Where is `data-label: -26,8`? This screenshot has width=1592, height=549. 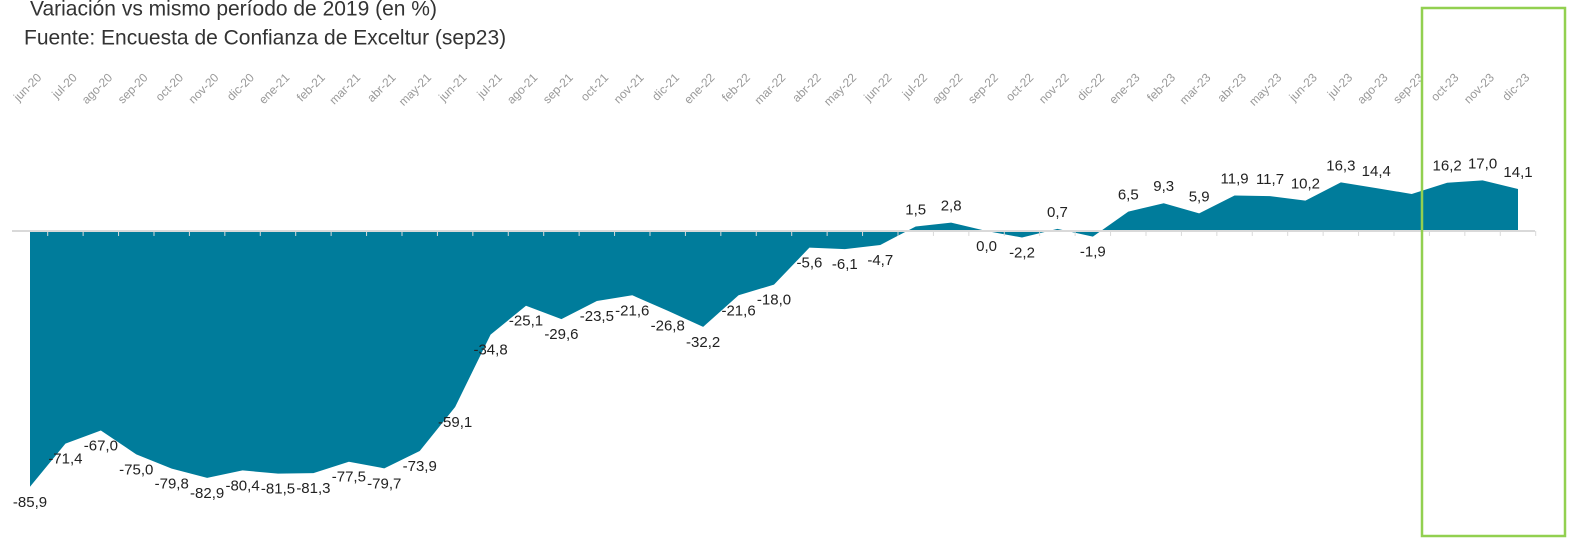 data-label: -26,8 is located at coordinates (668, 326).